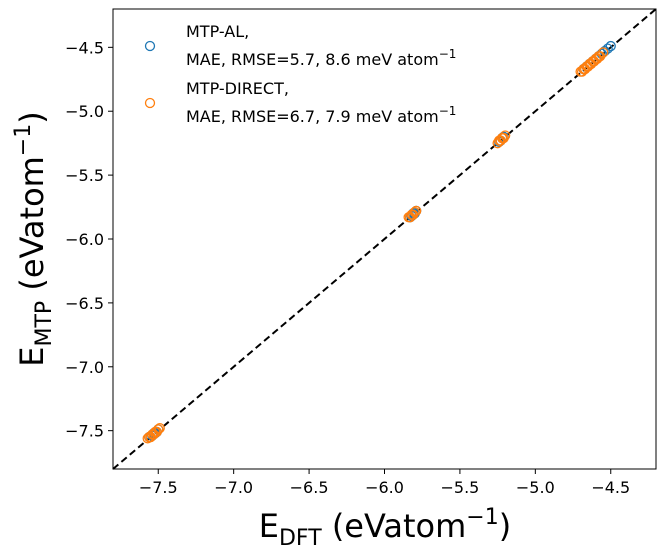 The width and height of the screenshot is (665, 556). What do you see at coordinates (84, 367) in the screenshot?
I see `y-tick-label: −7.0` at bounding box center [84, 367].